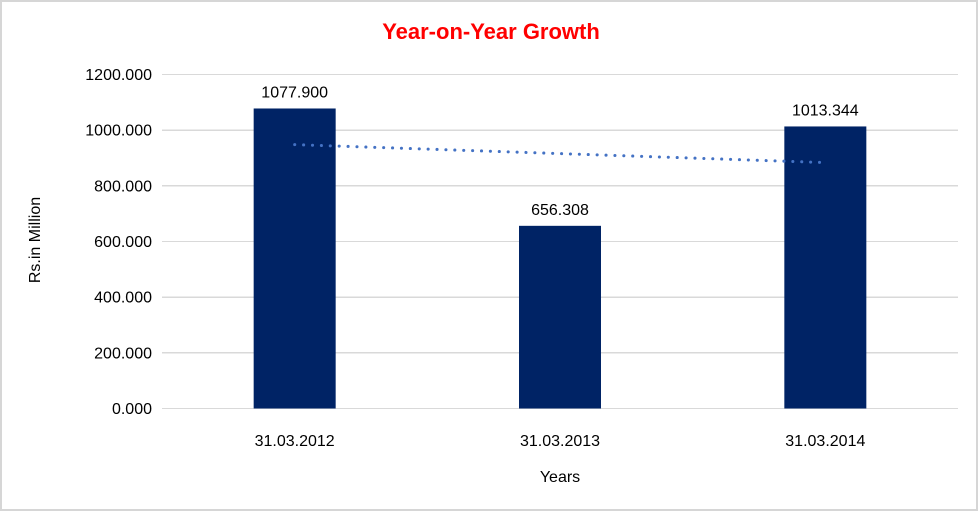 Image resolution: width=978 pixels, height=511 pixels. What do you see at coordinates (132, 409) in the screenshot?
I see `y-tick-label: 0.000` at bounding box center [132, 409].